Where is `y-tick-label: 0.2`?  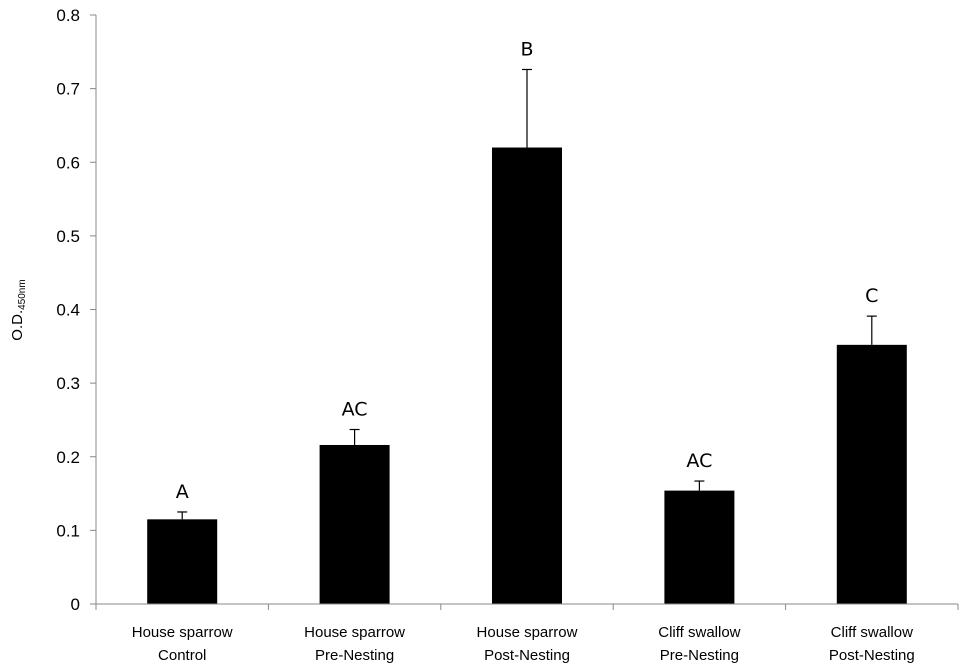
y-tick-label: 0.2 is located at coordinates (68, 457).